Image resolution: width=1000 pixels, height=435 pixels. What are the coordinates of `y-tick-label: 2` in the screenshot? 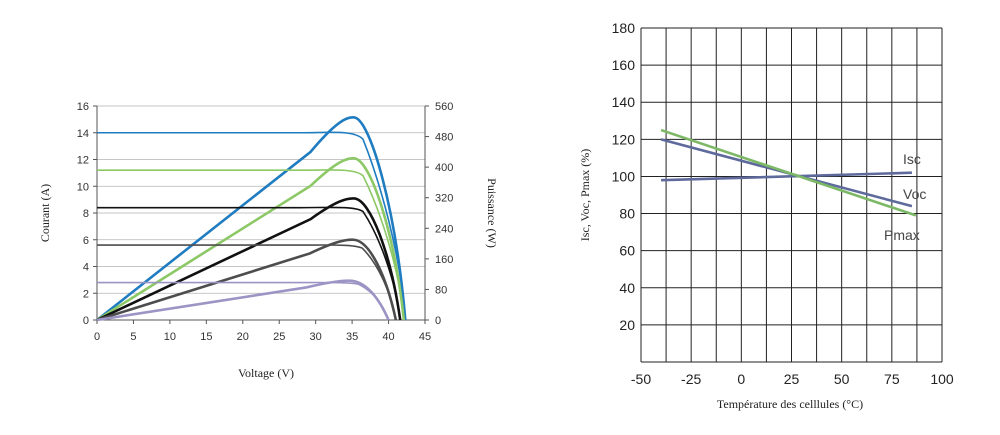 It's located at (86, 294).